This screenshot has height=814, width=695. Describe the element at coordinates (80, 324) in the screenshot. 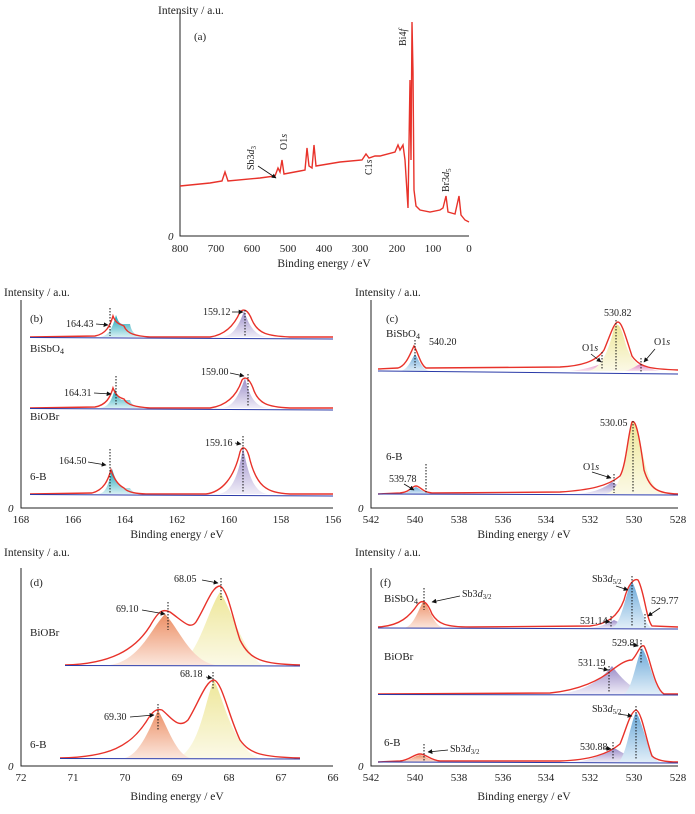

I see `peak-label: 164.43` at that location.